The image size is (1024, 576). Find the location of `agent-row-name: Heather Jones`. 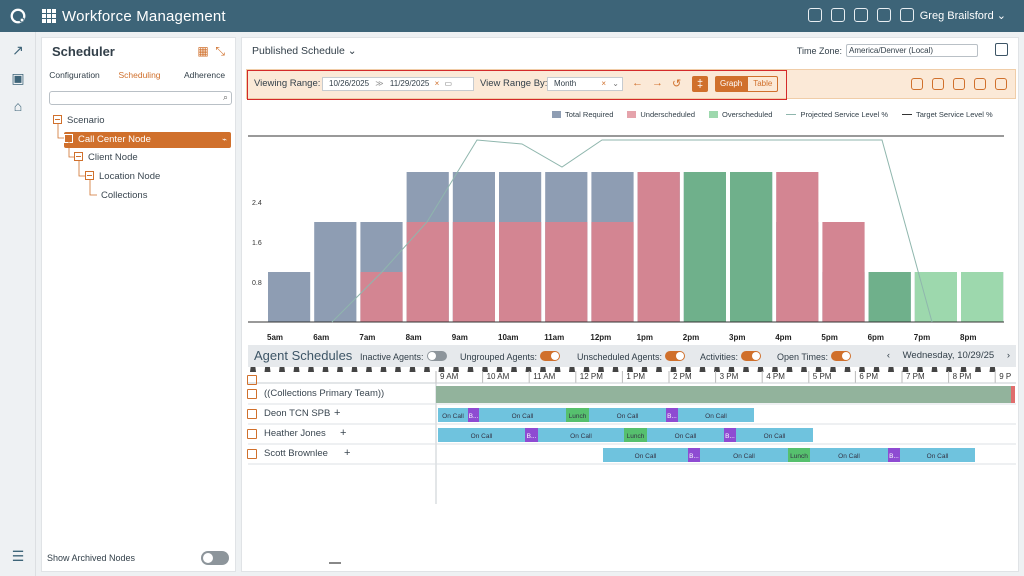

agent-row-name: Heather Jones is located at coordinates (295, 433).